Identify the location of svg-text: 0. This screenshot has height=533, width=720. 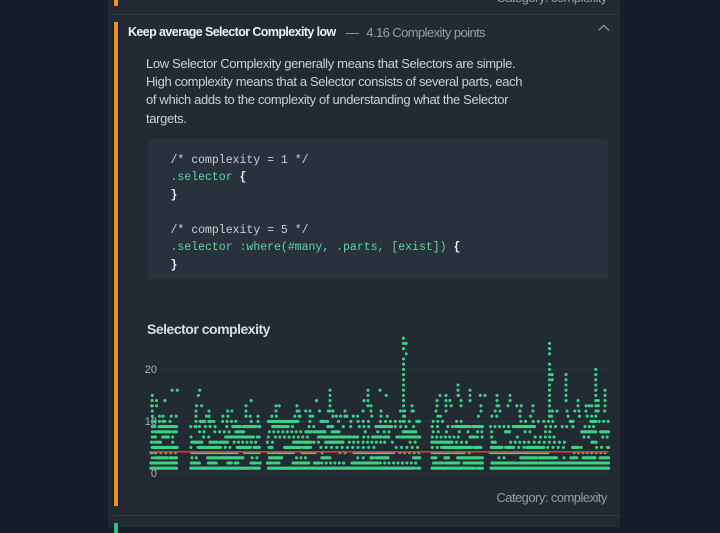
(154, 474).